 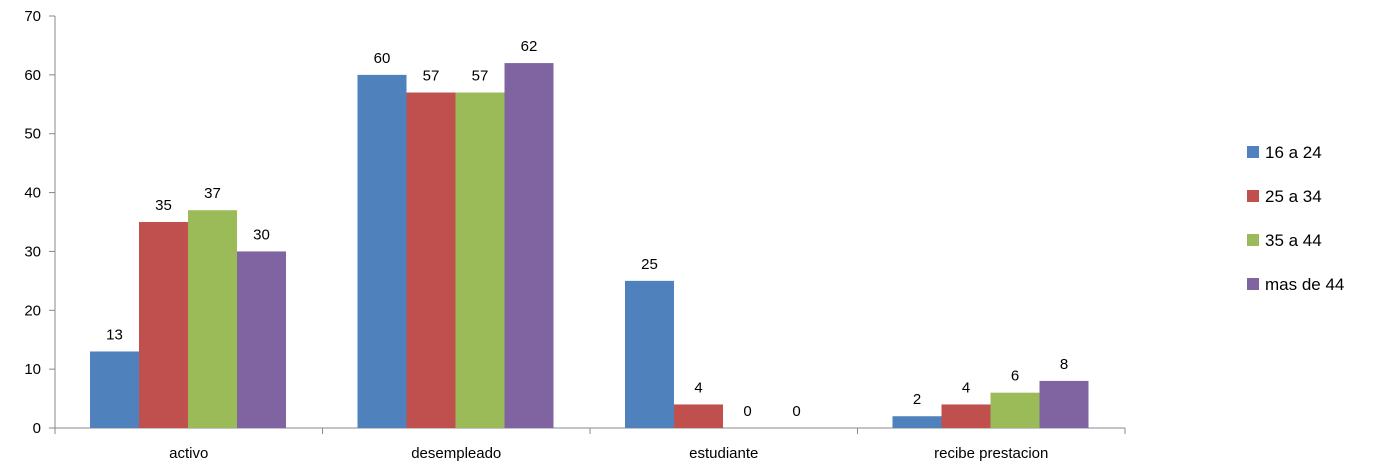 What do you see at coordinates (188, 453) in the screenshot?
I see `x-category-label: activo` at bounding box center [188, 453].